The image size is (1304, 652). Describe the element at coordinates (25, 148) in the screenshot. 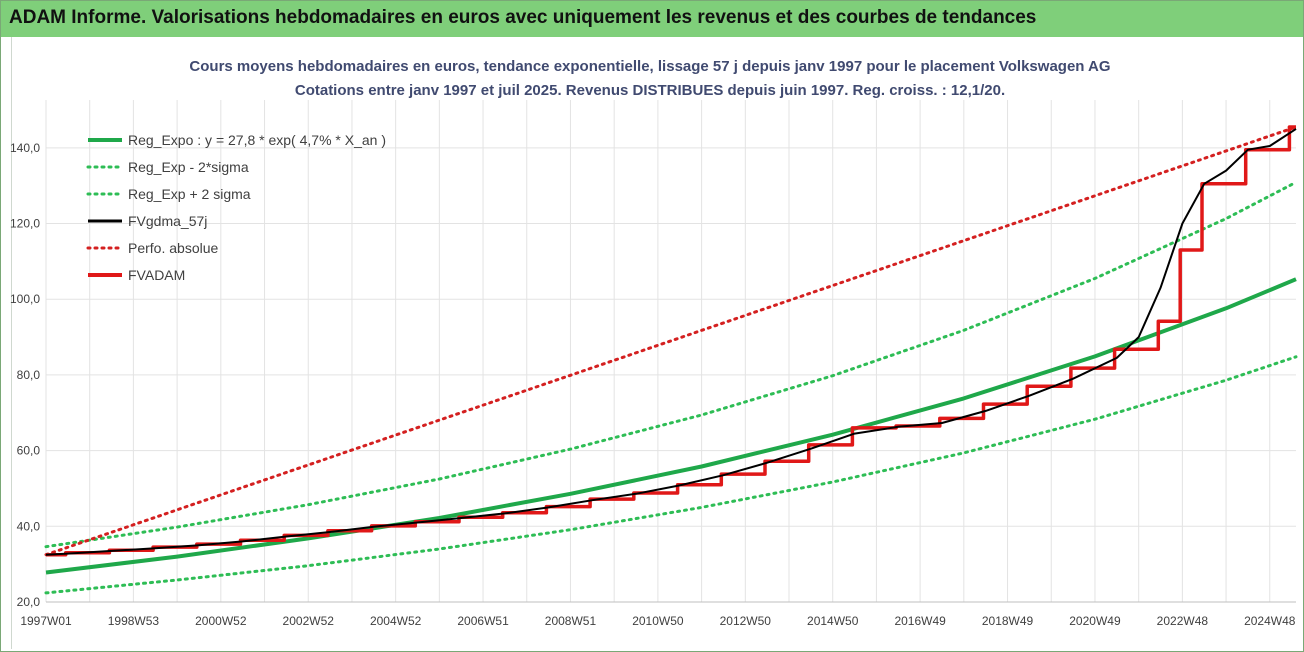

I see `y-tick-label: 140,0` at that location.